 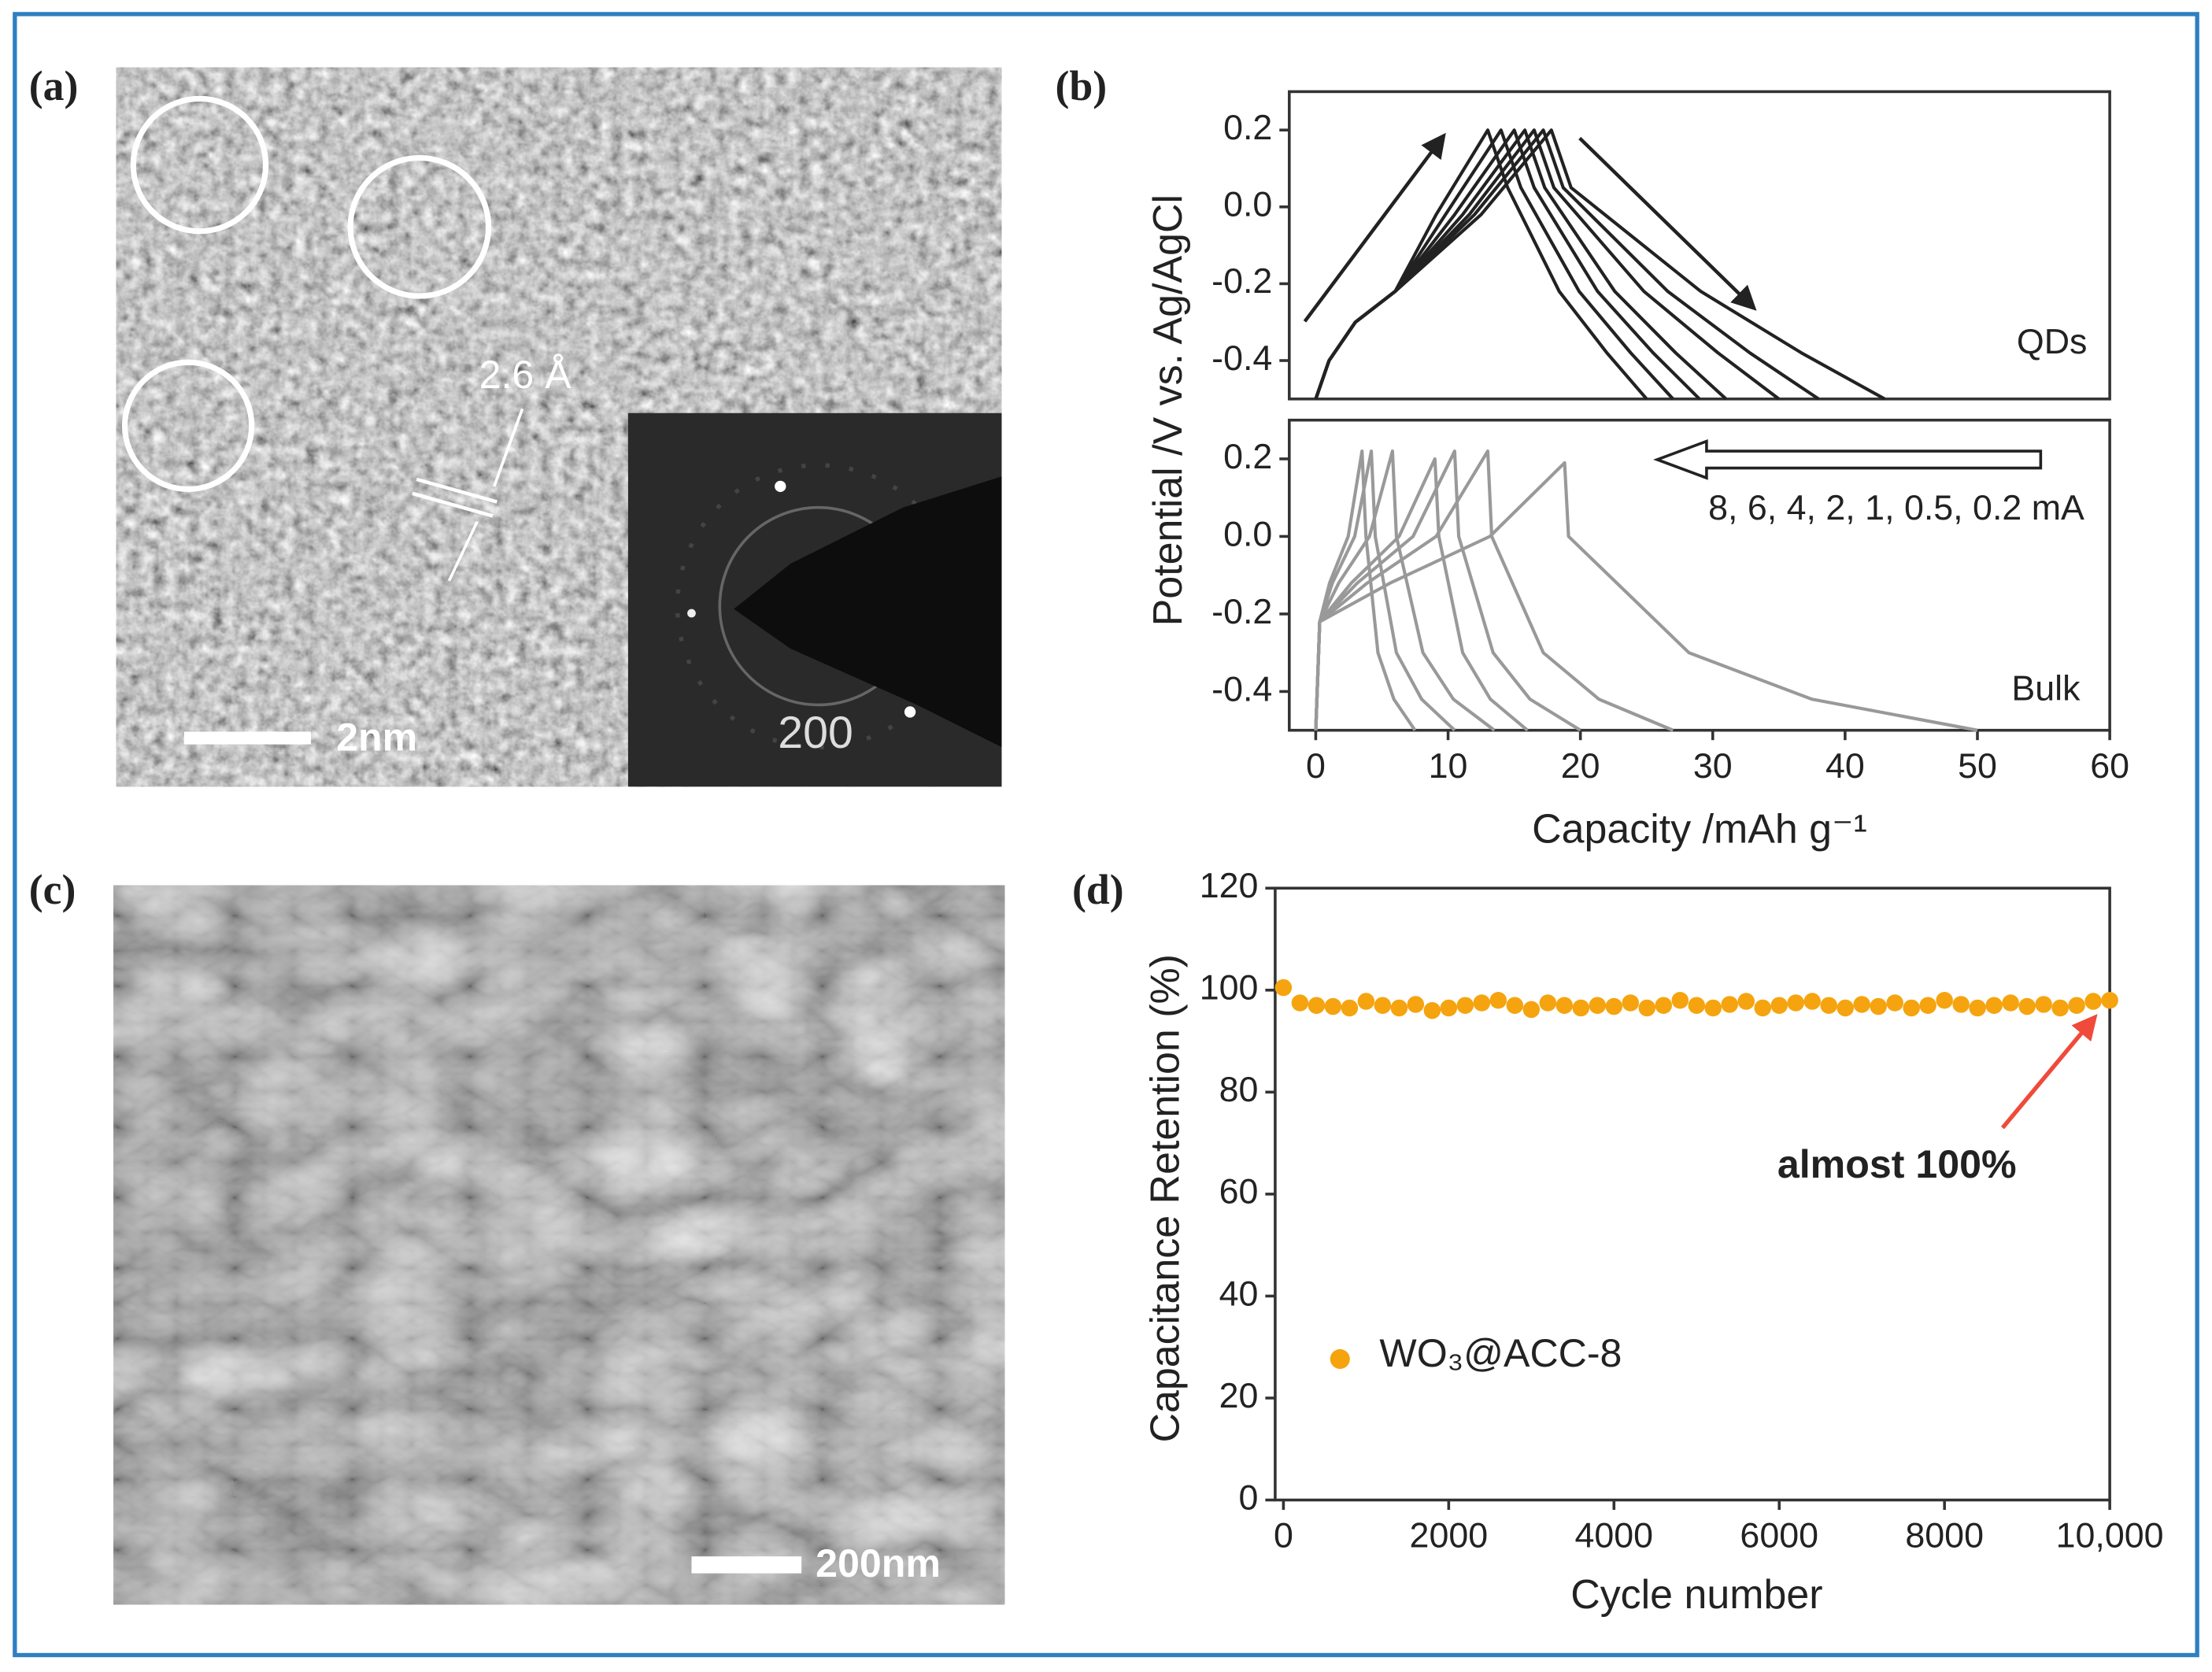 I want to click on y-tick-label: 80, so click(x=1239, y=1089).